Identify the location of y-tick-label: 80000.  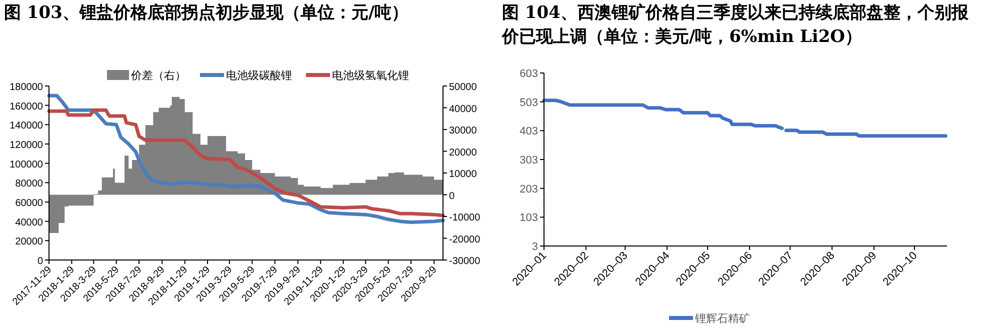
(29, 184).